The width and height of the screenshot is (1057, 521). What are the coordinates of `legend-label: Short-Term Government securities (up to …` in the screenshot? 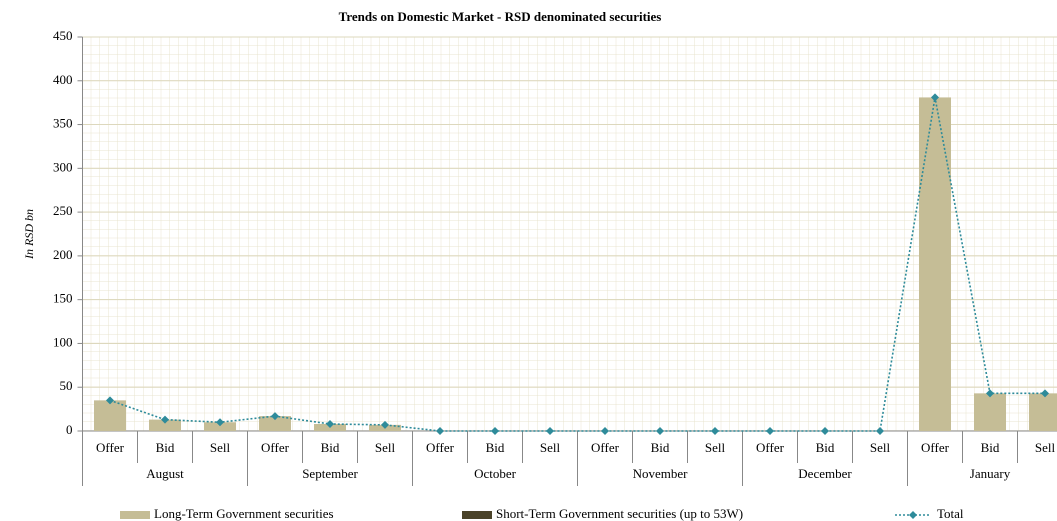 It's located at (619, 513).